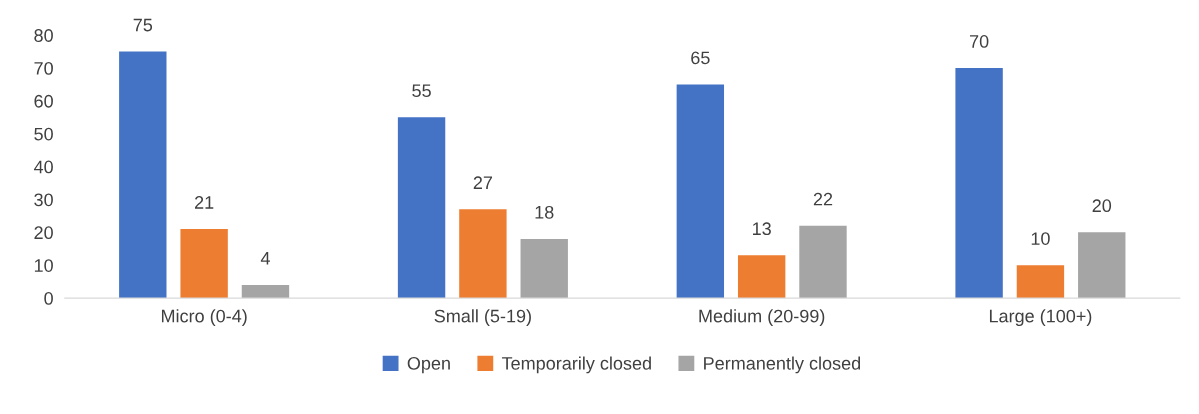 Image resolution: width=1199 pixels, height=414 pixels. What do you see at coordinates (483, 182) in the screenshot?
I see `data-label: 27` at bounding box center [483, 182].